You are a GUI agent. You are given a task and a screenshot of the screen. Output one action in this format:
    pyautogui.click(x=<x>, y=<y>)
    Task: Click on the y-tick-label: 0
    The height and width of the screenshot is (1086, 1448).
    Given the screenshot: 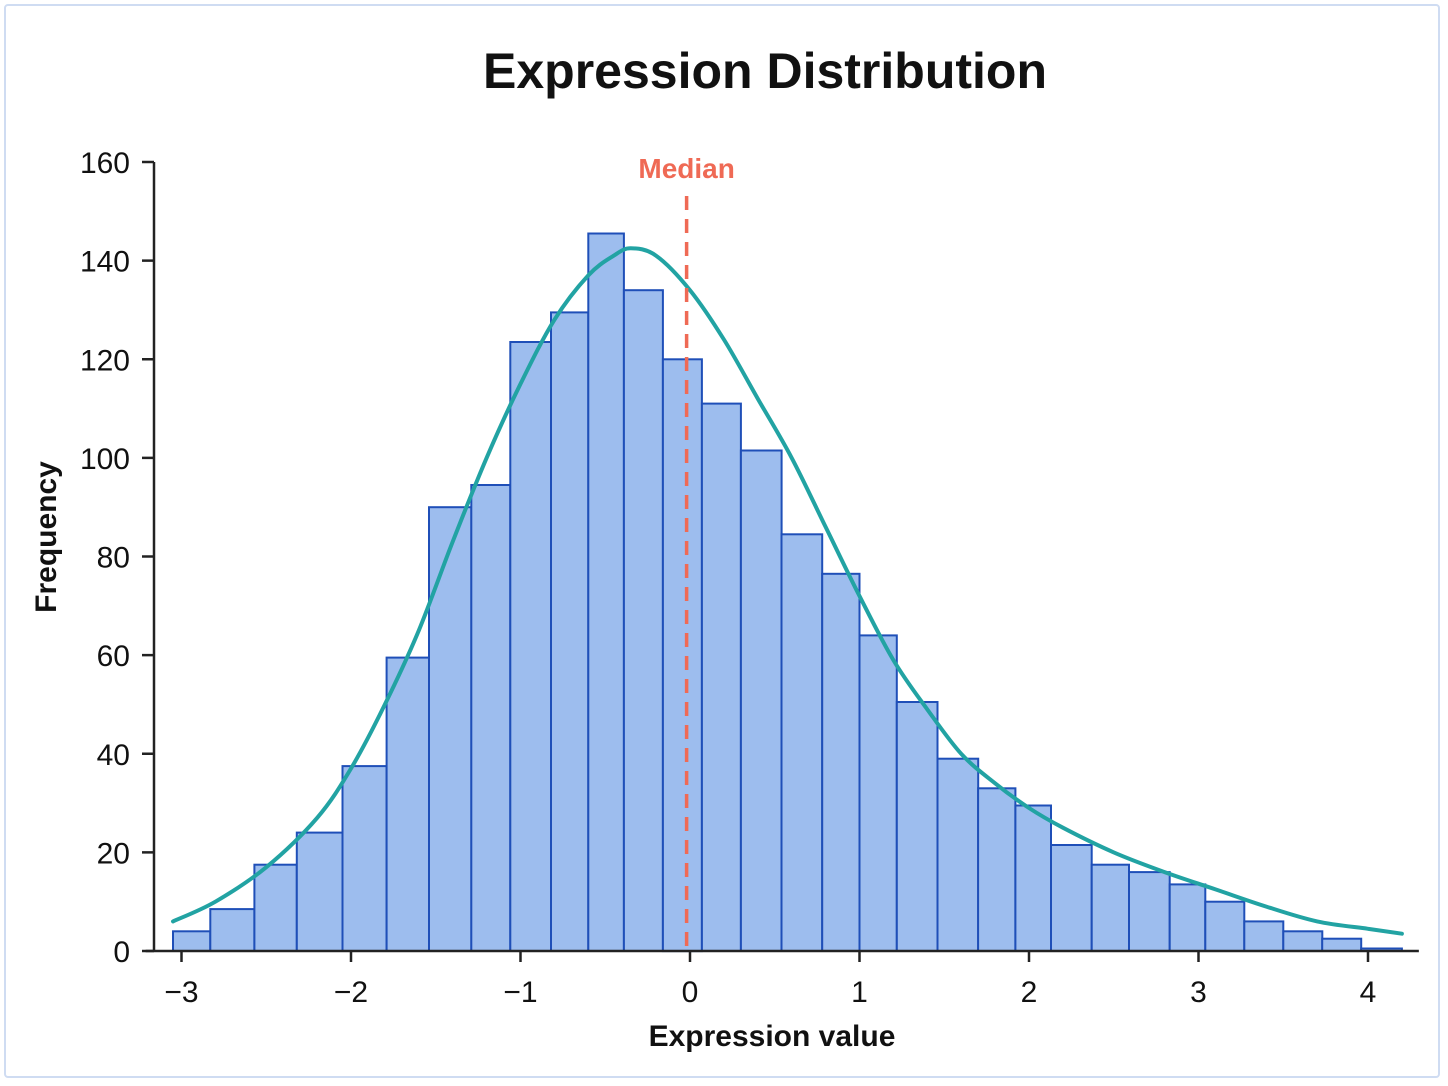 What is the action you would take?
    pyautogui.click(x=121, y=952)
    